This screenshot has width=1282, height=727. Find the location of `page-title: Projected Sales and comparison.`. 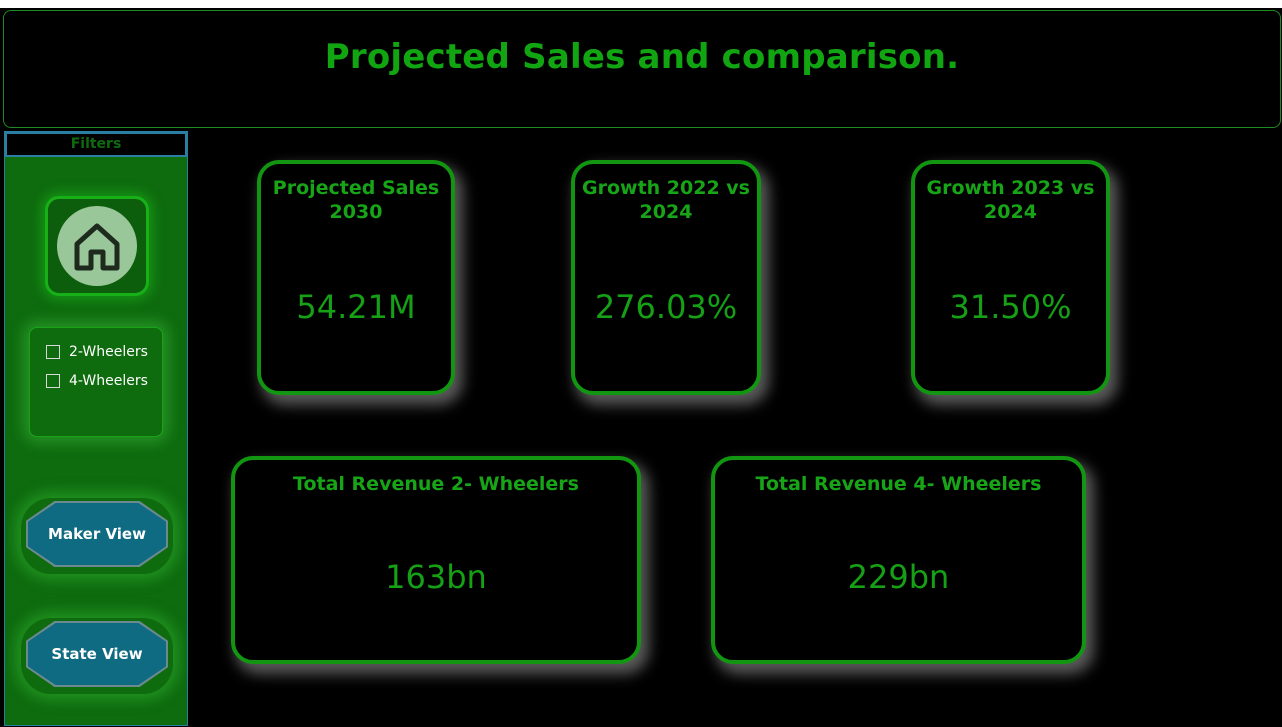

page-title: Projected Sales and comparison. is located at coordinates (642, 57).